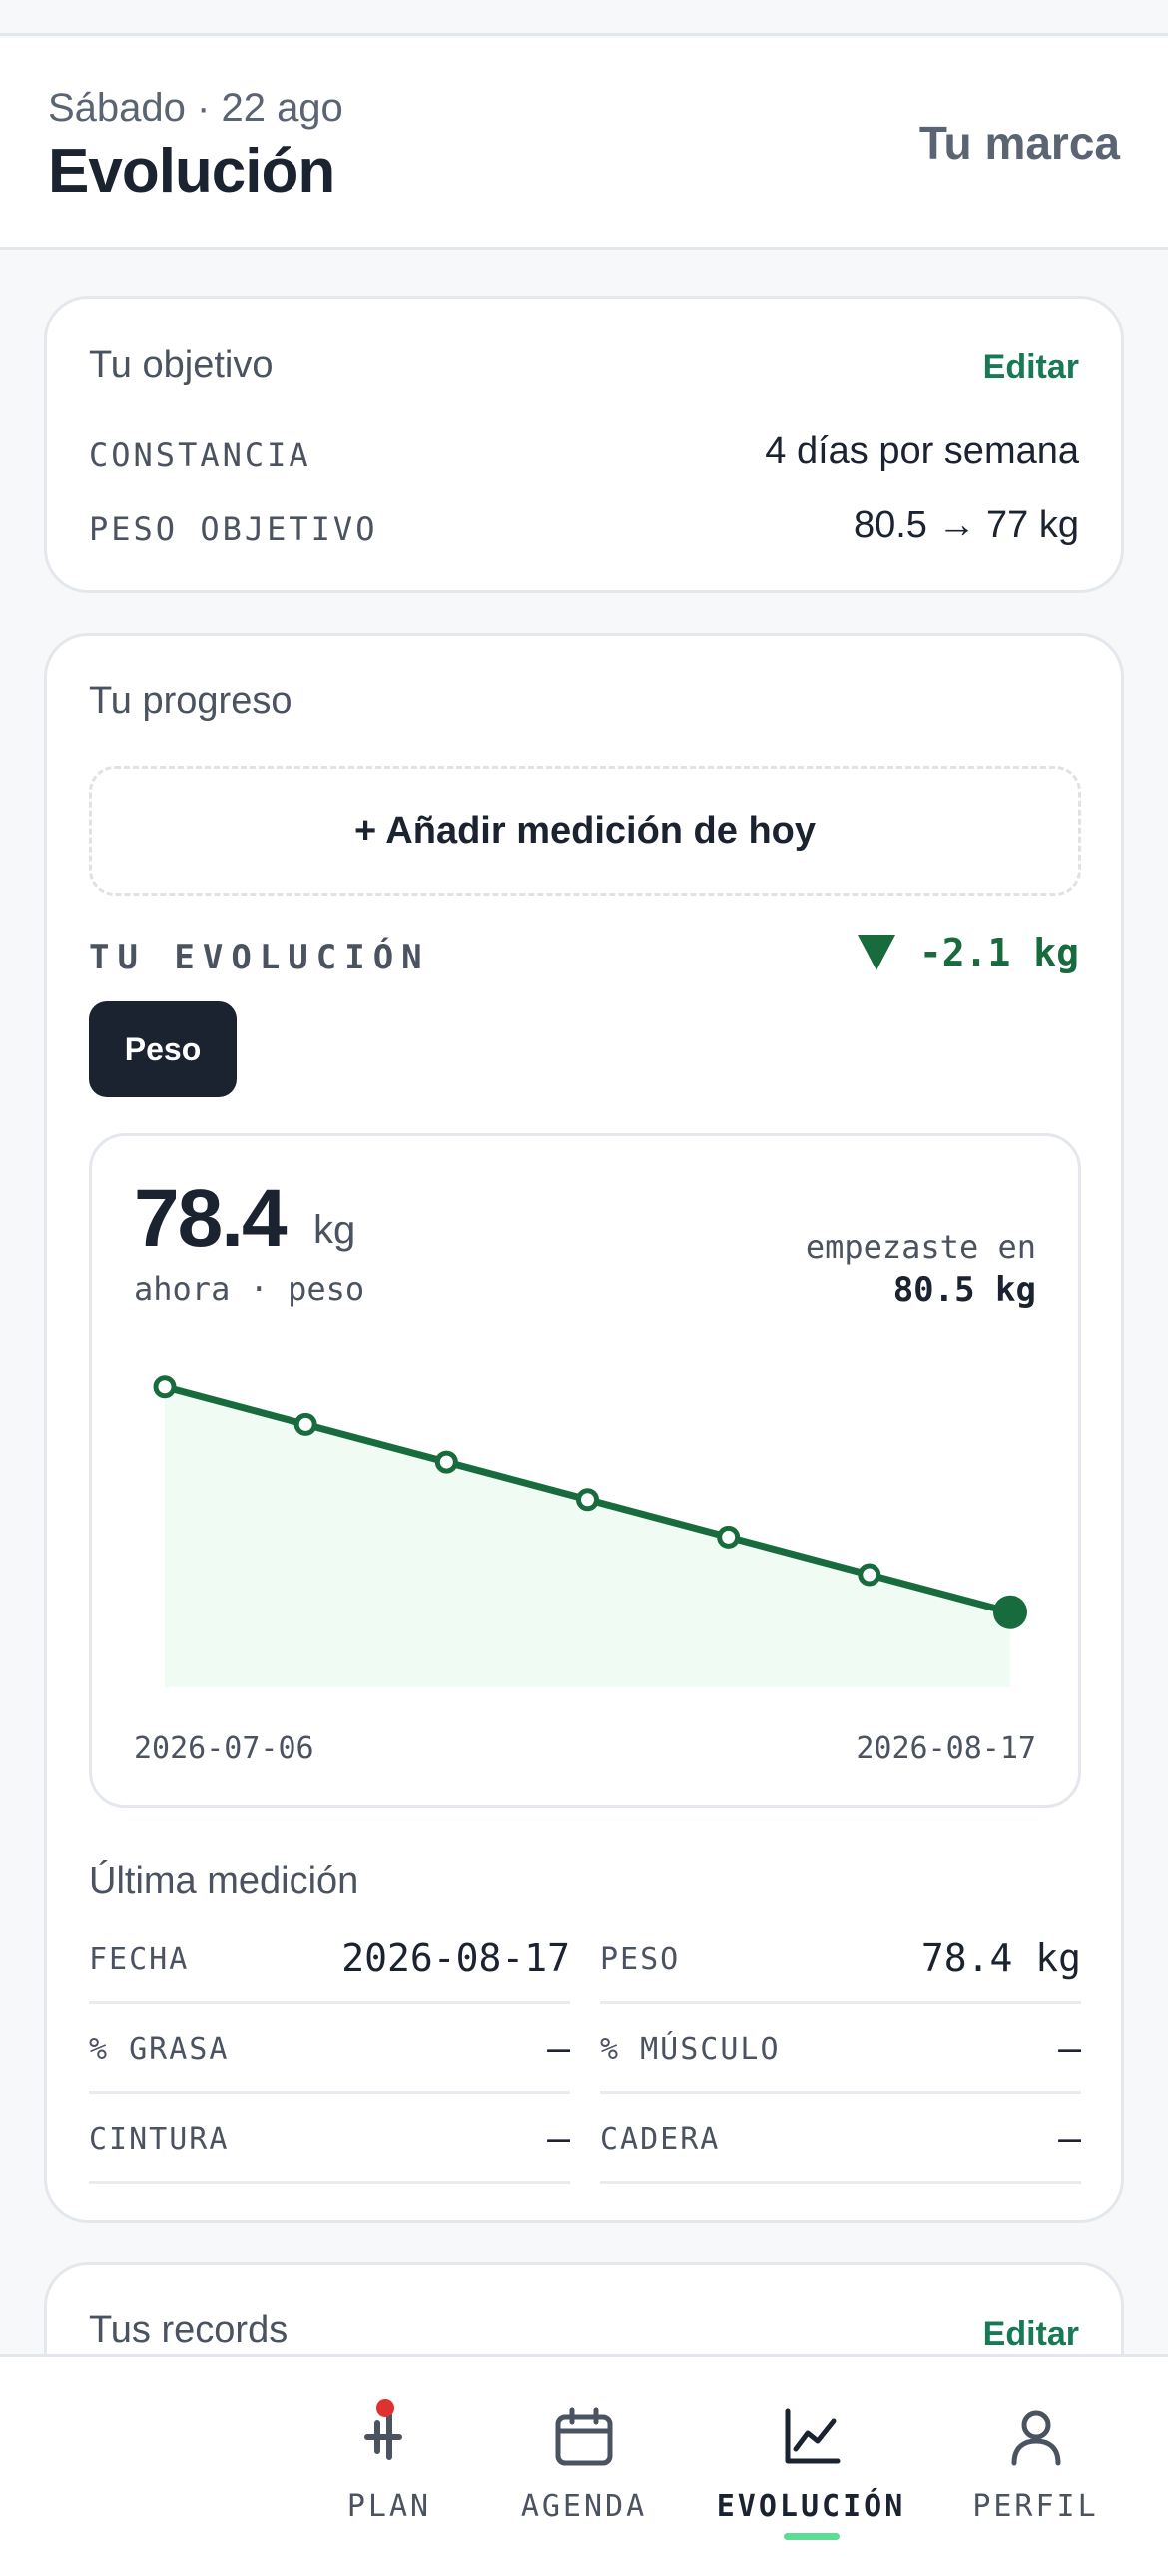 This screenshot has width=1168, height=2576. I want to click on last-measurement-title: Última medición, so click(224, 1881).